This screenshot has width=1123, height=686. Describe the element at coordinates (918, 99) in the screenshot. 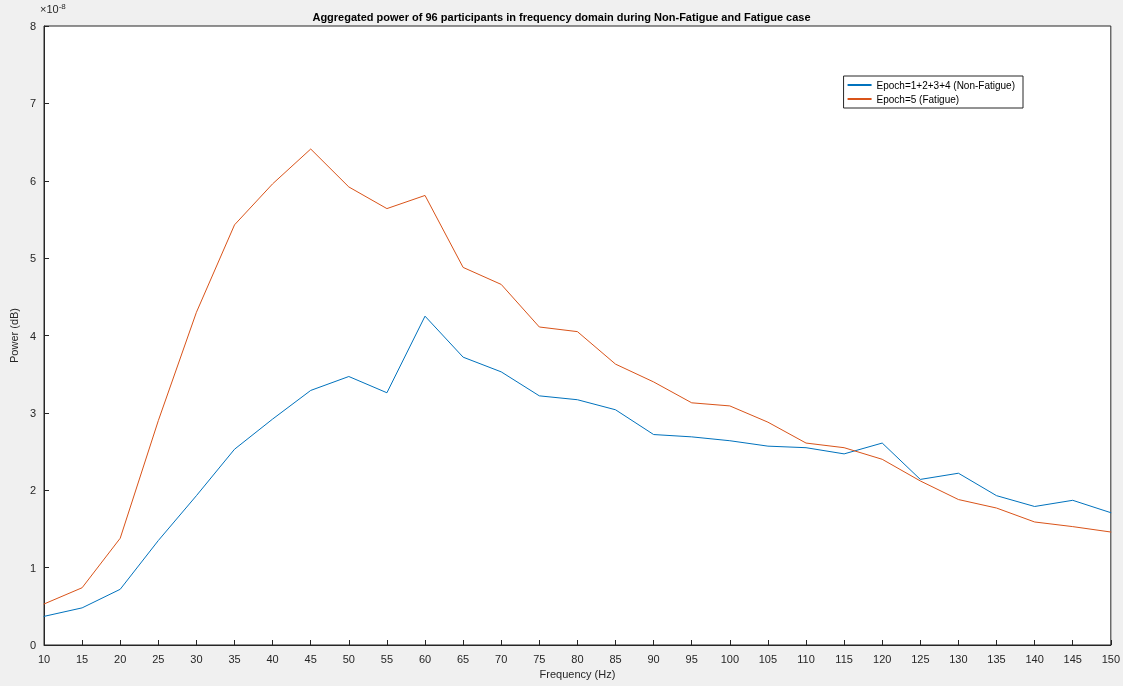

I see `legend-label: Epoch=5 (Fatigue)` at that location.